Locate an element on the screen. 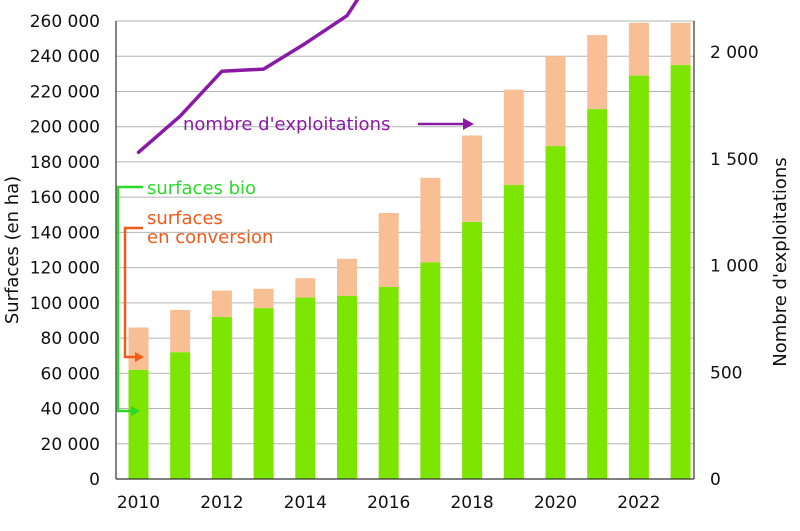  x-axis-ticks: 2010 2012 2014 2016 2018 2020 2022 is located at coordinates (389, 503).